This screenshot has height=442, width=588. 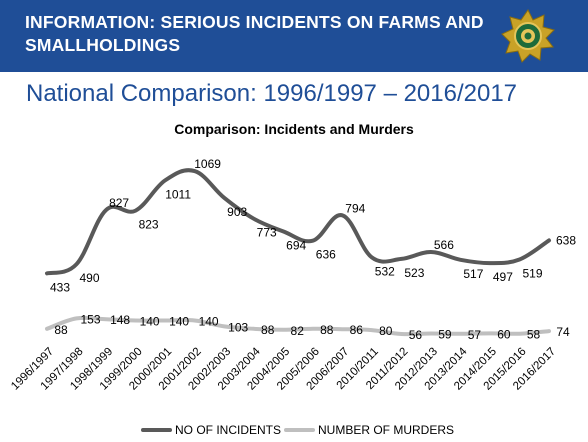 What do you see at coordinates (504, 334) in the screenshot?
I see `data-label: 60` at bounding box center [504, 334].